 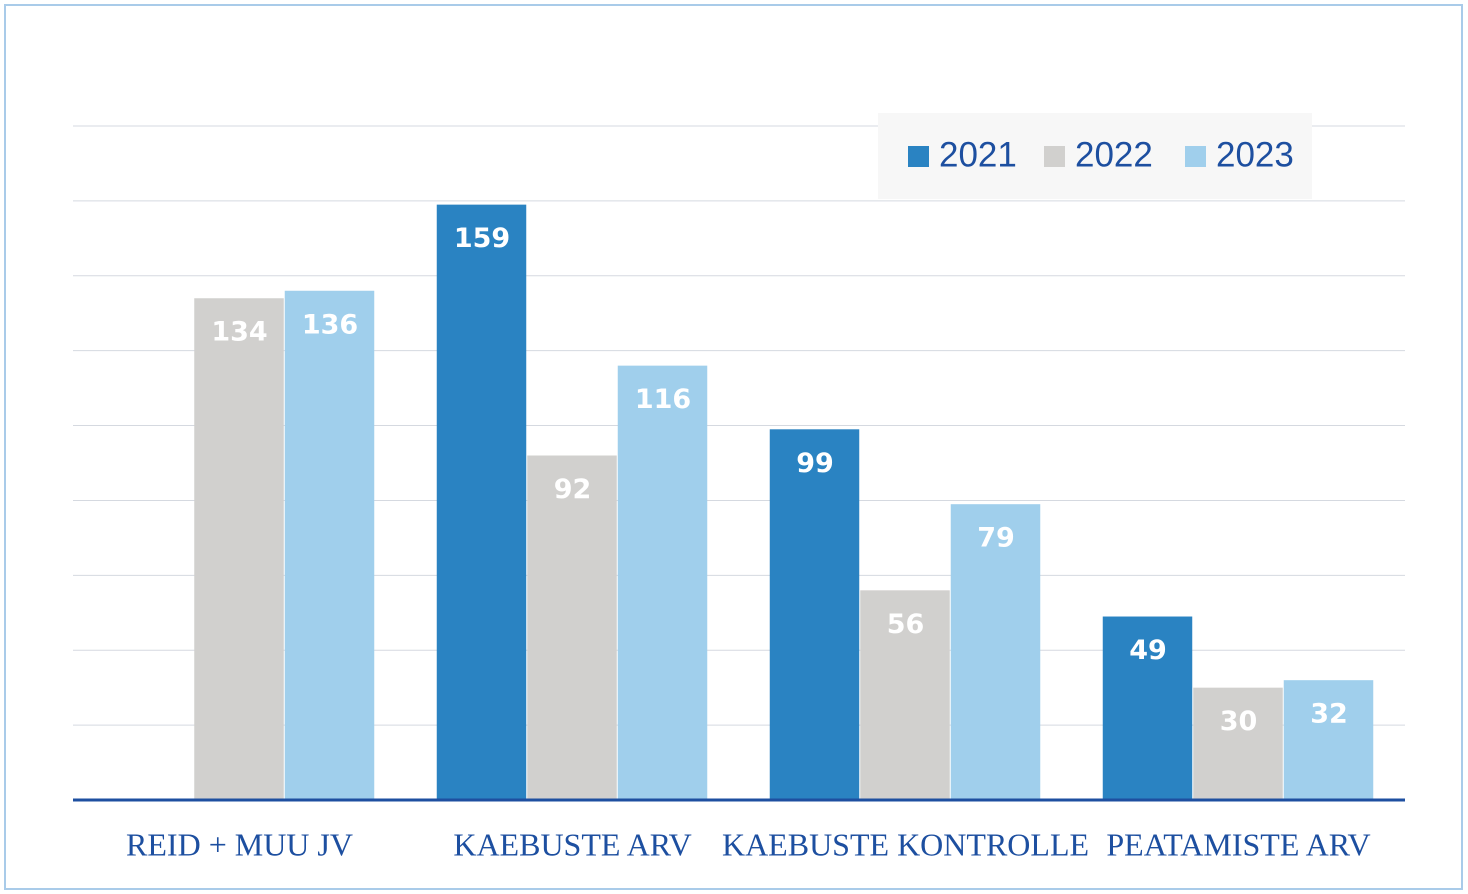 I want to click on value-label: 116, so click(x=663, y=399).